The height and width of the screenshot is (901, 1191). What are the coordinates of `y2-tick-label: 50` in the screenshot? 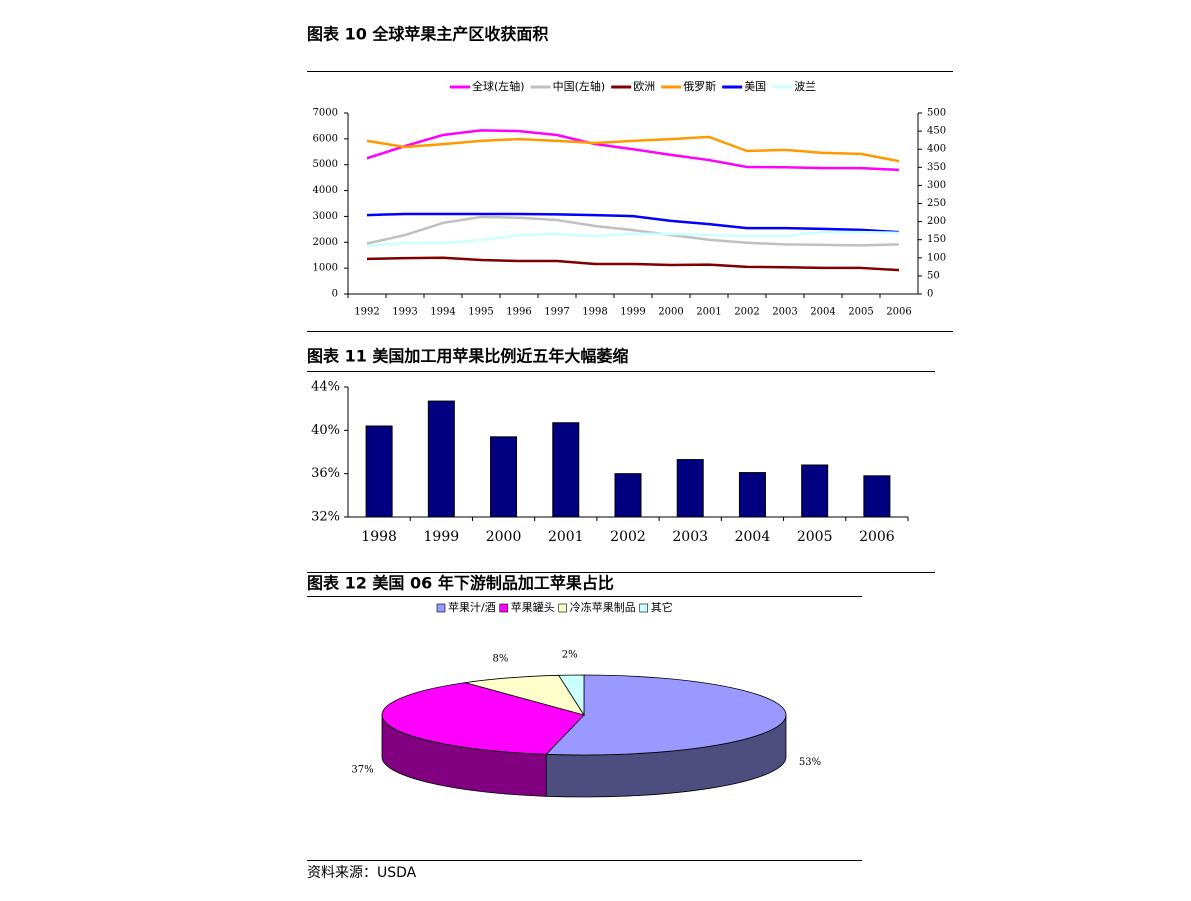 It's located at (933, 275).